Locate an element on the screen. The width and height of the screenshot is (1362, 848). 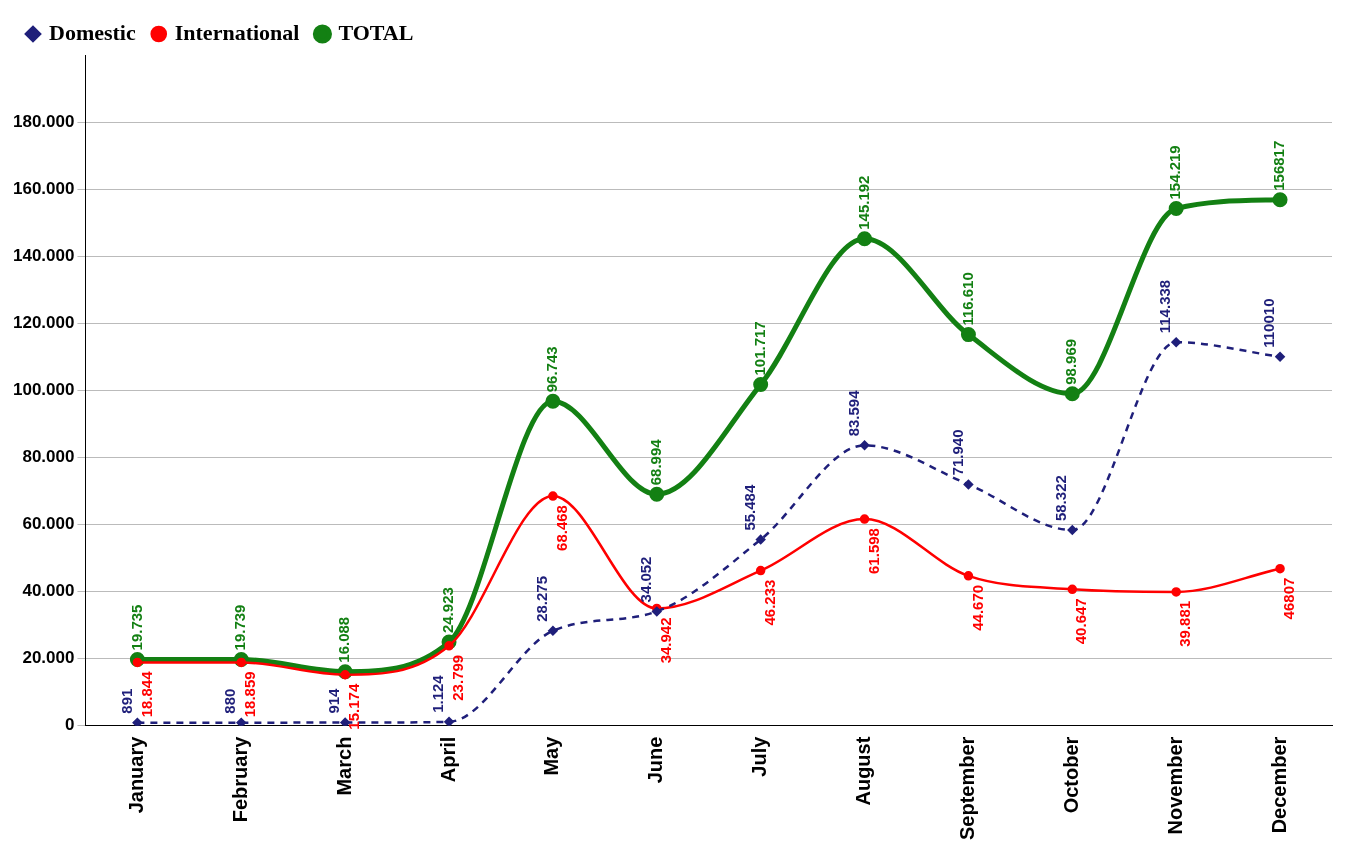
data-label: 40.647 is located at coordinates (1081, 621).